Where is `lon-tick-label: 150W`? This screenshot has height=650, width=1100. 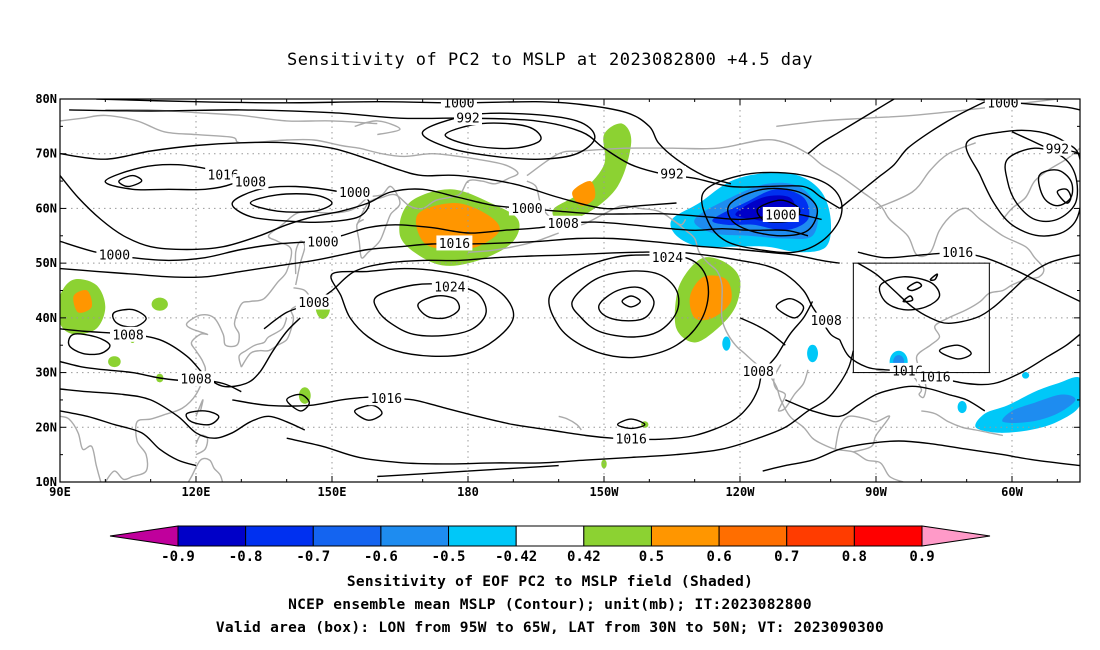 lon-tick-label: 150W is located at coordinates (605, 492).